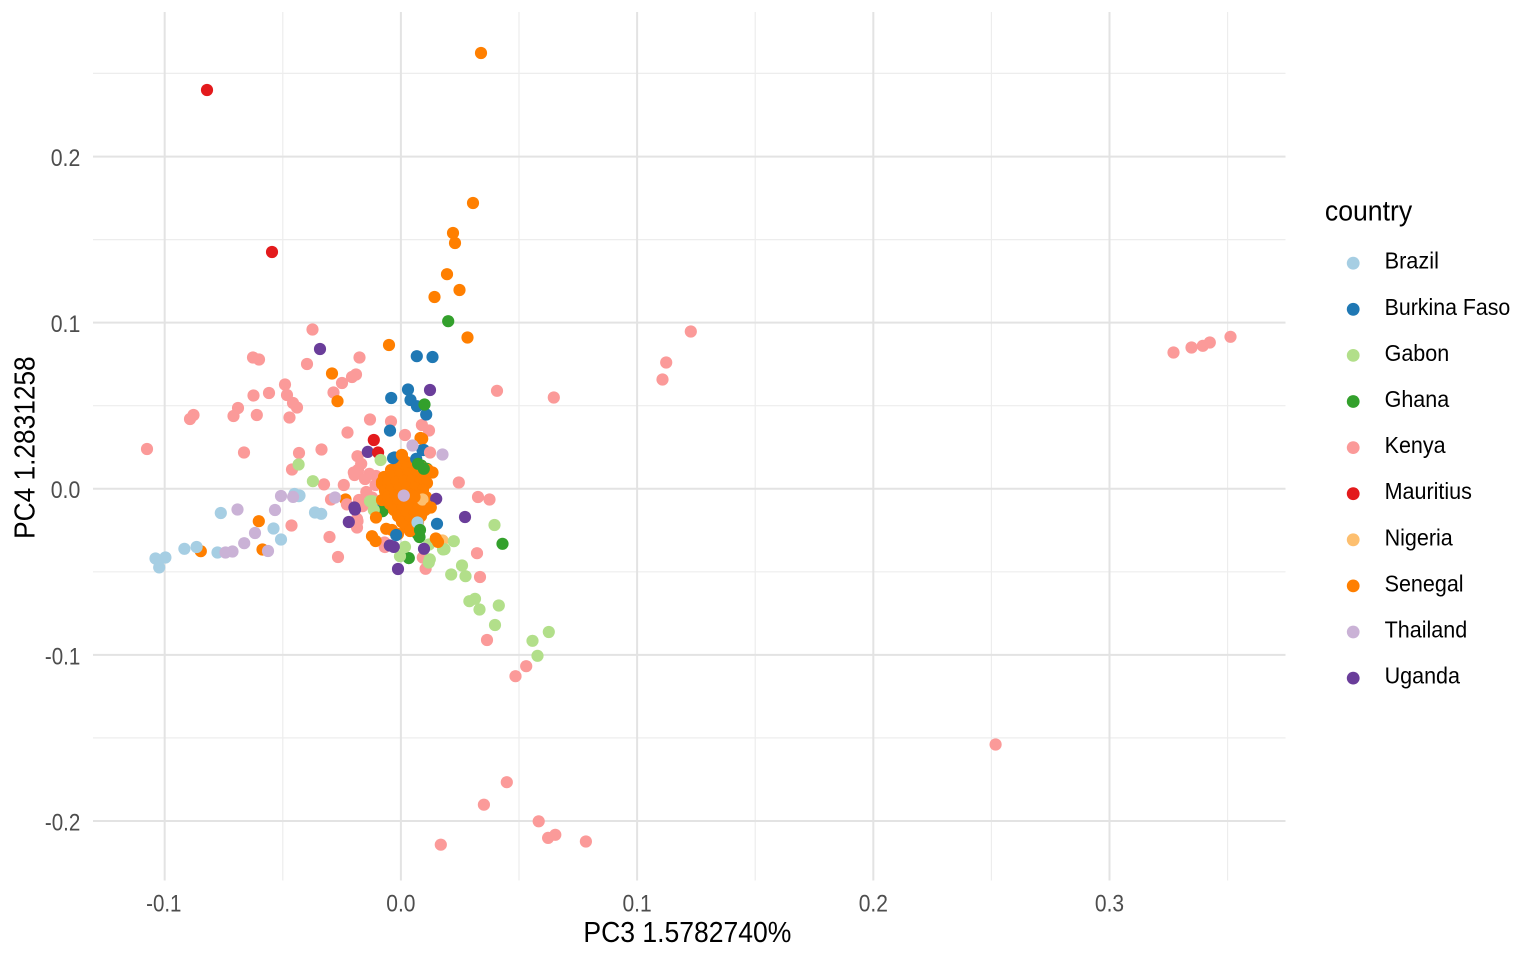 The width and height of the screenshot is (1536, 965). Describe the element at coordinates (1417, 353) in the screenshot. I see `svg-text: Gabon` at that location.